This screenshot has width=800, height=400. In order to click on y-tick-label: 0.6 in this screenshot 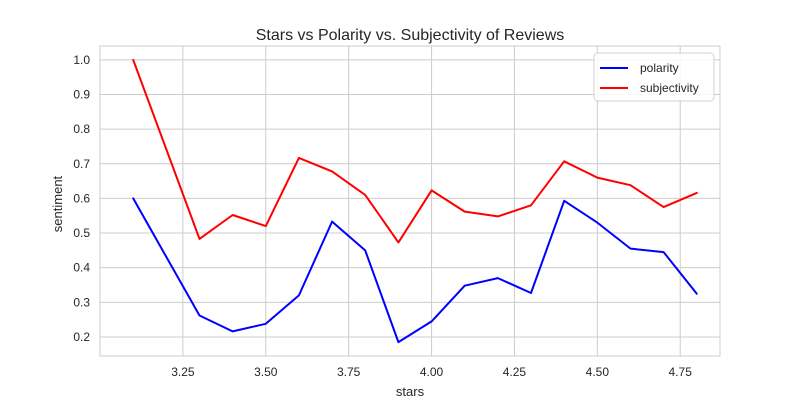, I will do `click(81, 198)`.